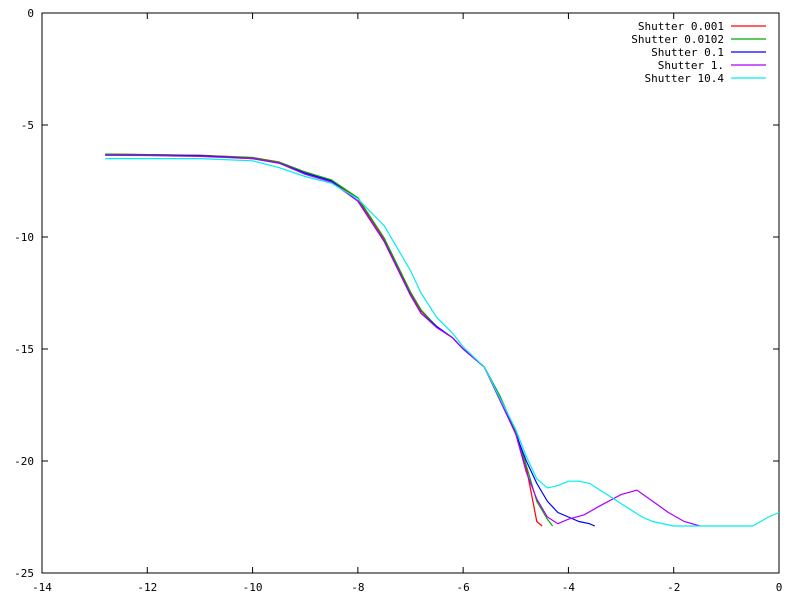 The image size is (800, 600). What do you see at coordinates (685, 78) in the screenshot?
I see `legend-label: Shutter 10.4` at bounding box center [685, 78].